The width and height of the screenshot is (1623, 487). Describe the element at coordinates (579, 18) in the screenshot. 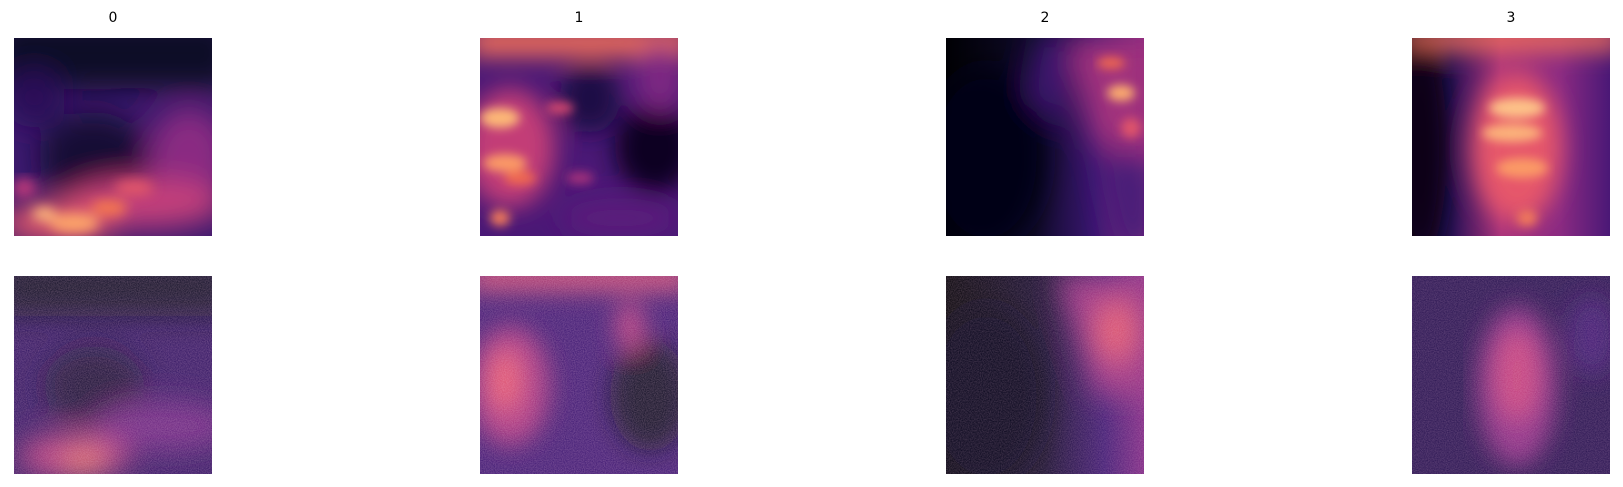

I see `column-title-1: 1` at that location.